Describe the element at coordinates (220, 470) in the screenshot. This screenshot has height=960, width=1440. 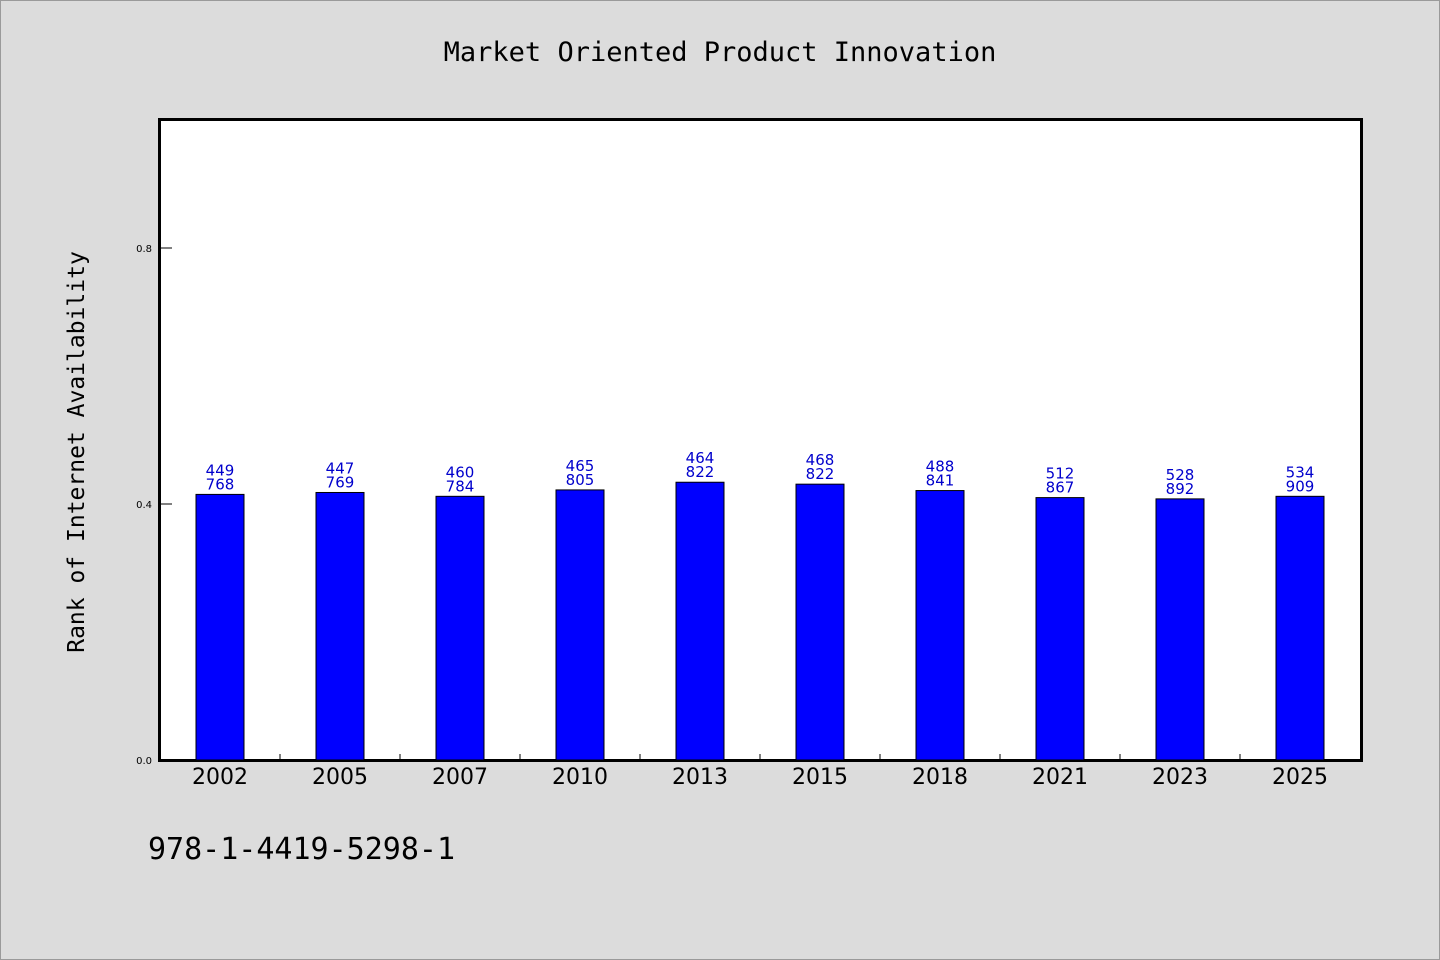
I see `data-label: 449` at that location.